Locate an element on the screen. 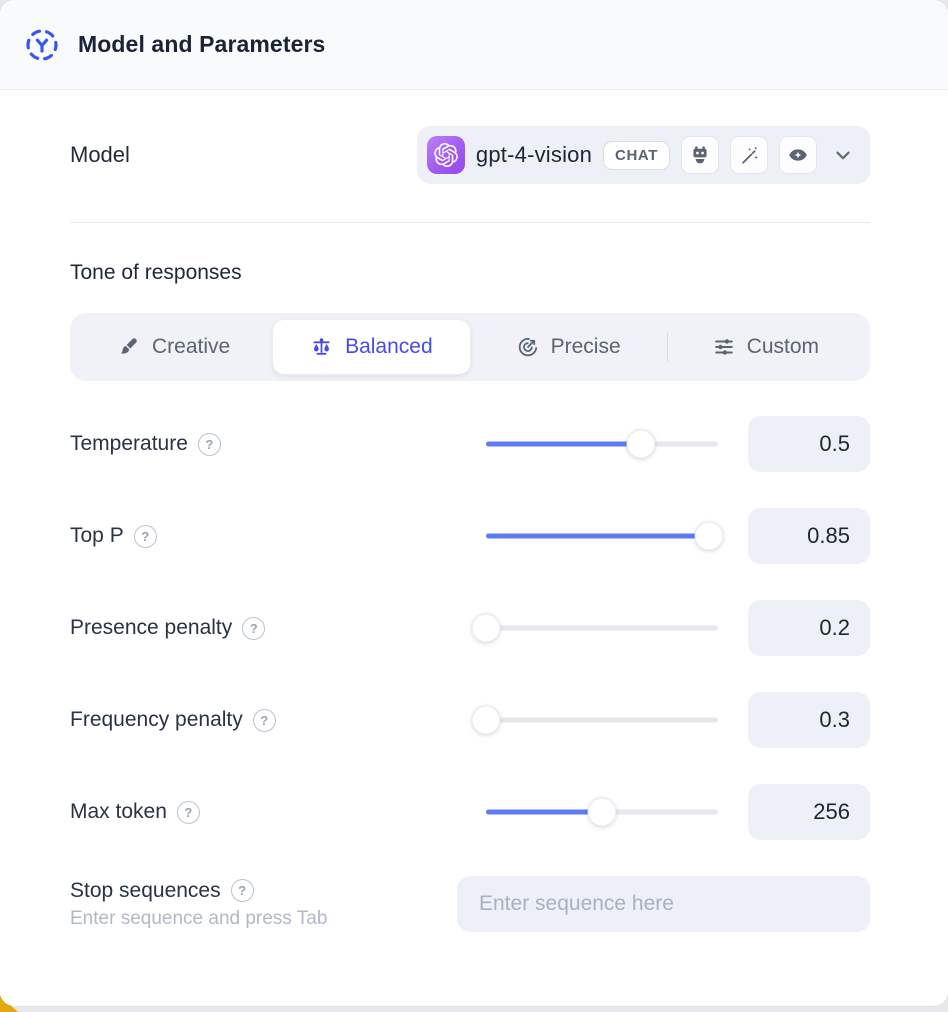 This screenshot has height=1012, width=948. model-name: gpt-4-vision is located at coordinates (534, 154).